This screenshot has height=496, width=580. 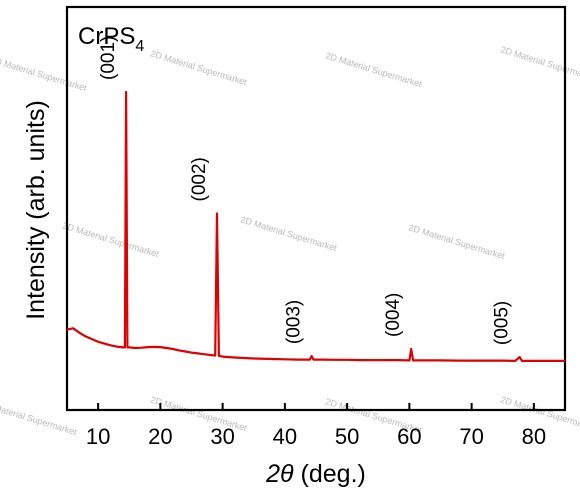 What do you see at coordinates (160, 436) in the screenshot?
I see `x-tick-label: 20` at bounding box center [160, 436].